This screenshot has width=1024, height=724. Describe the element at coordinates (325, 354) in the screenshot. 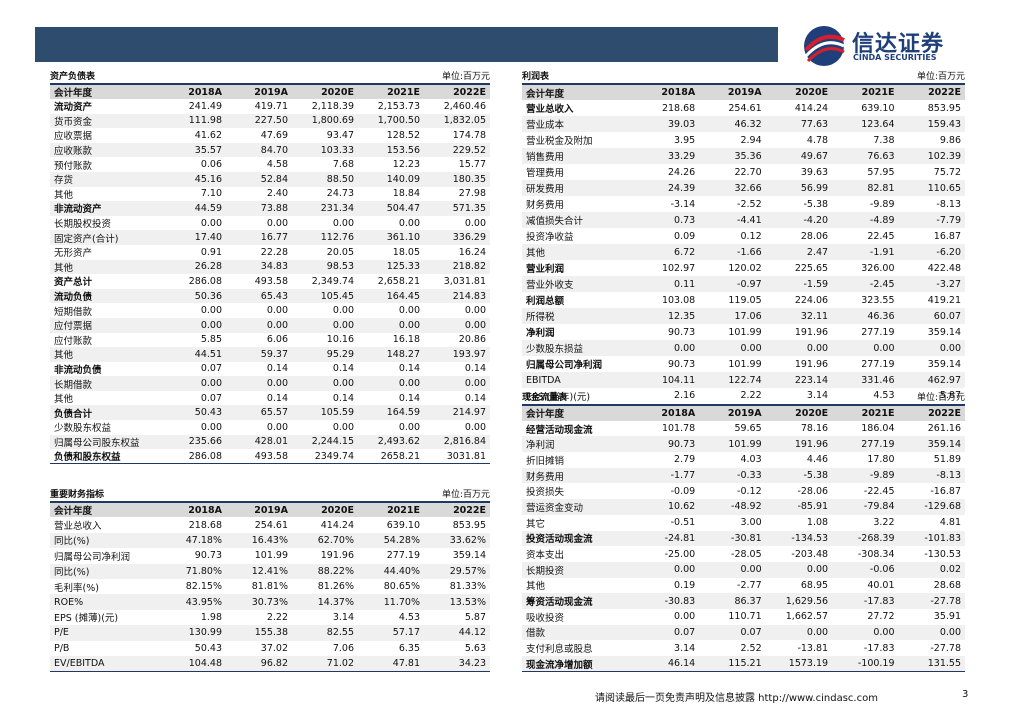

I see `cell-value: 95.29` at that location.